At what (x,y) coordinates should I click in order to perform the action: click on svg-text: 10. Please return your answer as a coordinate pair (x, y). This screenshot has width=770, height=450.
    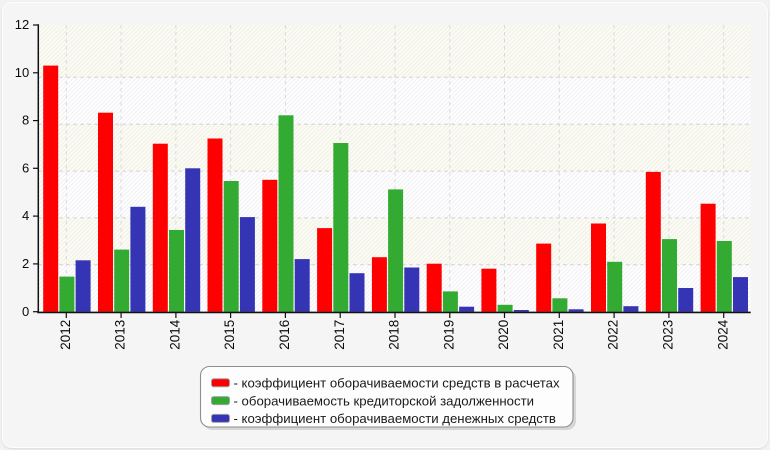
    Looking at the image, I should click on (22, 72).